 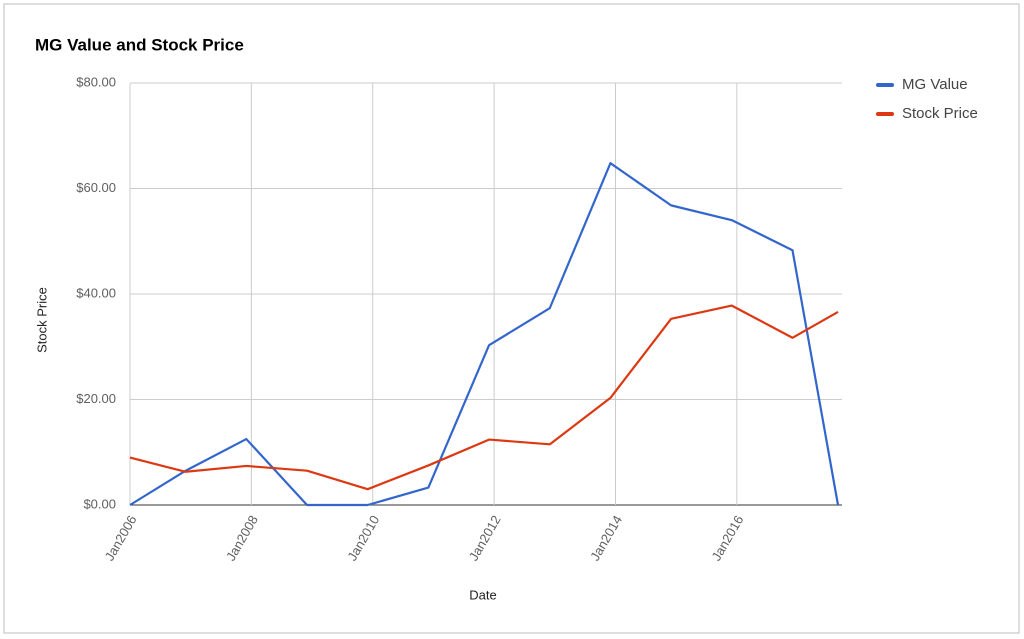 What do you see at coordinates (96, 292) in the screenshot?
I see `y-tick-label: $40.00` at bounding box center [96, 292].